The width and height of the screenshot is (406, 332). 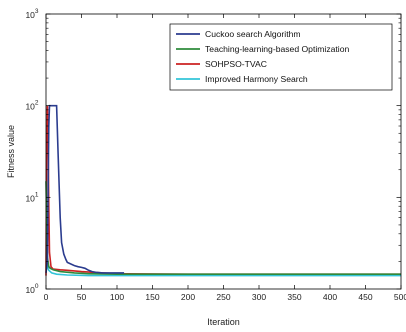 I want to click on x-tick-labels: 0 50 100 150 200 250 300 350 400 450 500, so click(x=225, y=297).